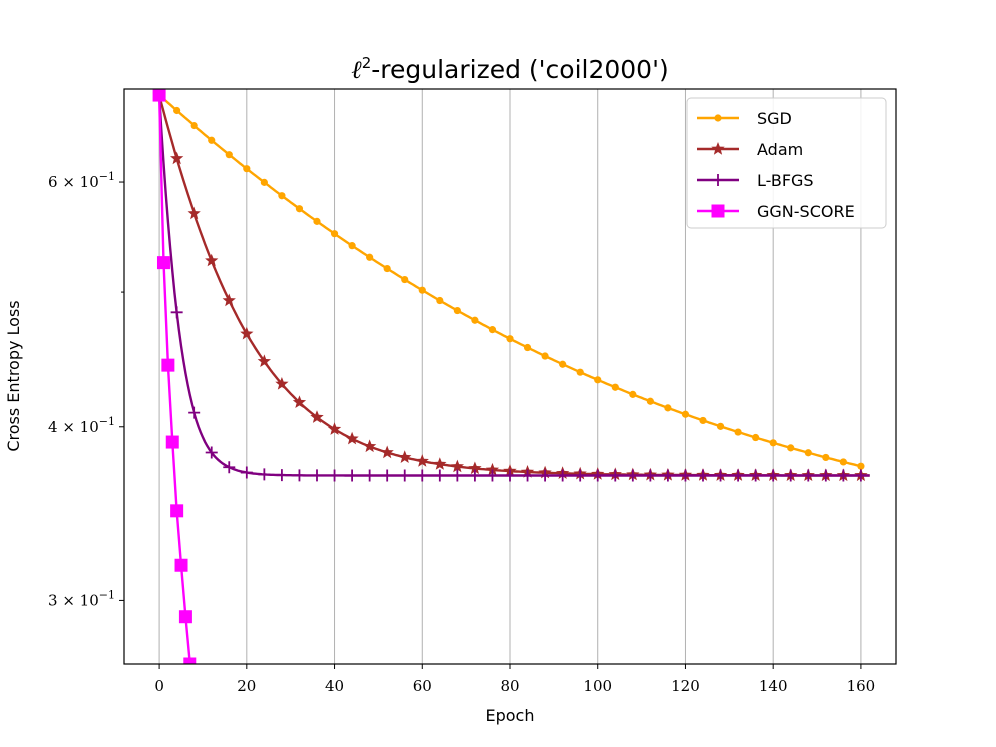 The height and width of the screenshot is (747, 996). What do you see at coordinates (744, 118) in the screenshot?
I see `legend-item: SGD` at bounding box center [744, 118].